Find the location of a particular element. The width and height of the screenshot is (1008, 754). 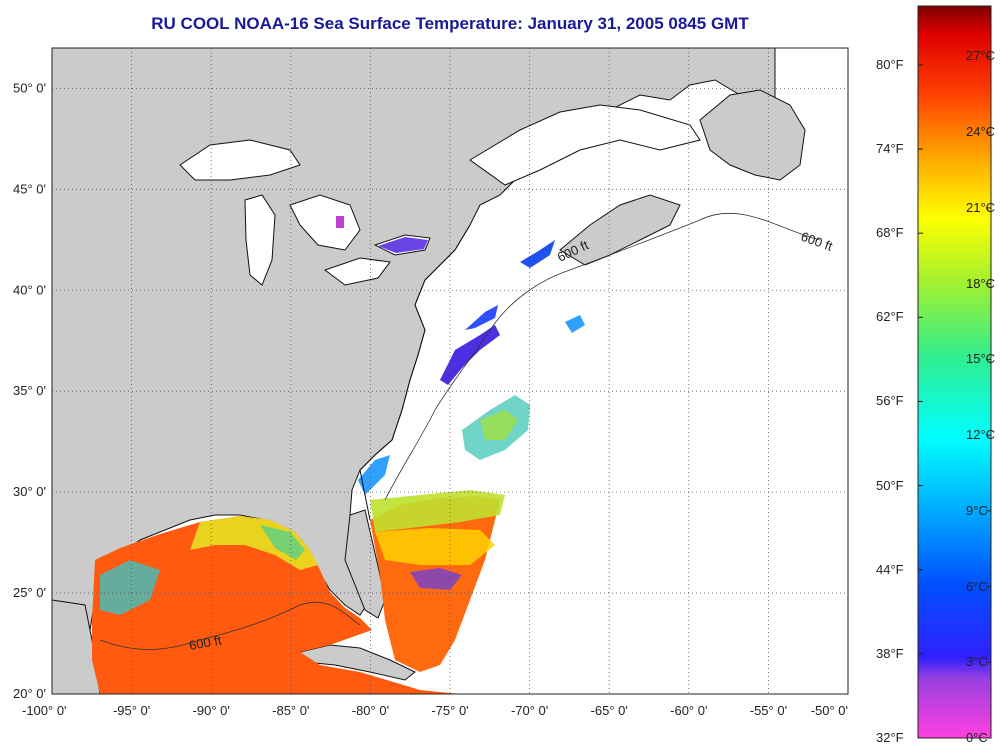

colorbar is located at coordinates (954, 372).